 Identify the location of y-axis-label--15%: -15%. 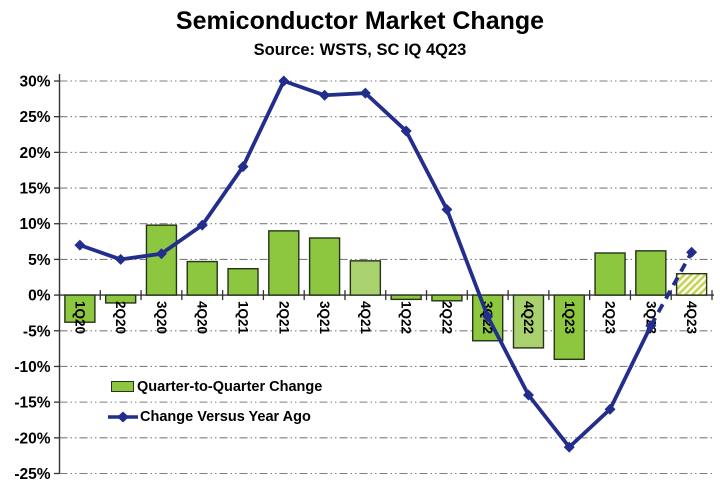
(32, 403).